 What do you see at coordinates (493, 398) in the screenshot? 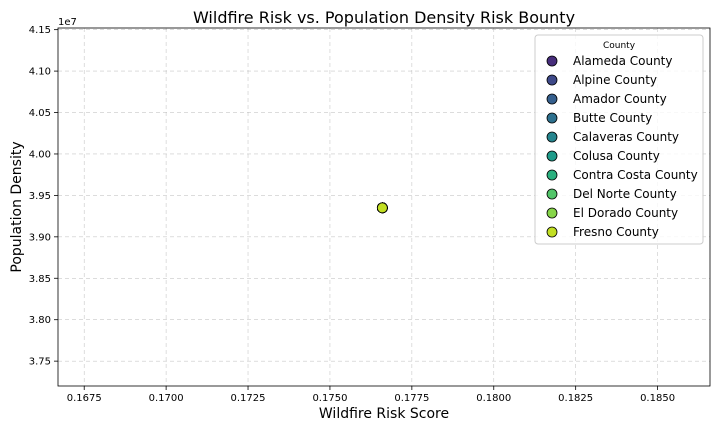
I see `x-tick-label: 0.1800` at bounding box center [493, 398].